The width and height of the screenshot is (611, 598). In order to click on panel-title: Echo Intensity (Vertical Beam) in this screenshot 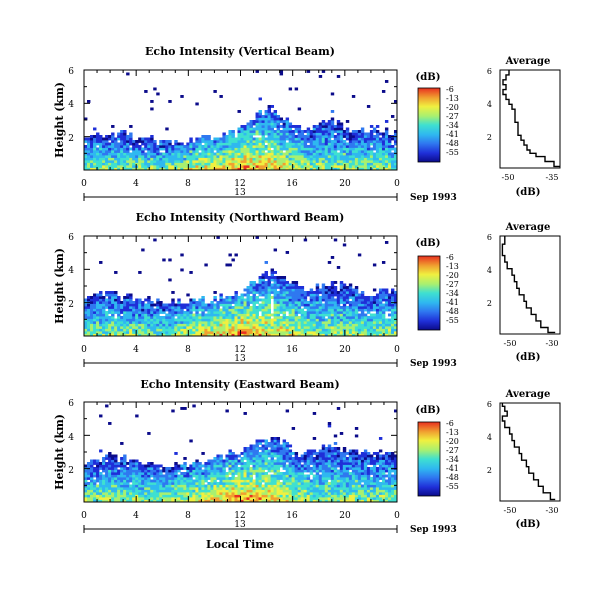, I will do `click(240, 51)`.